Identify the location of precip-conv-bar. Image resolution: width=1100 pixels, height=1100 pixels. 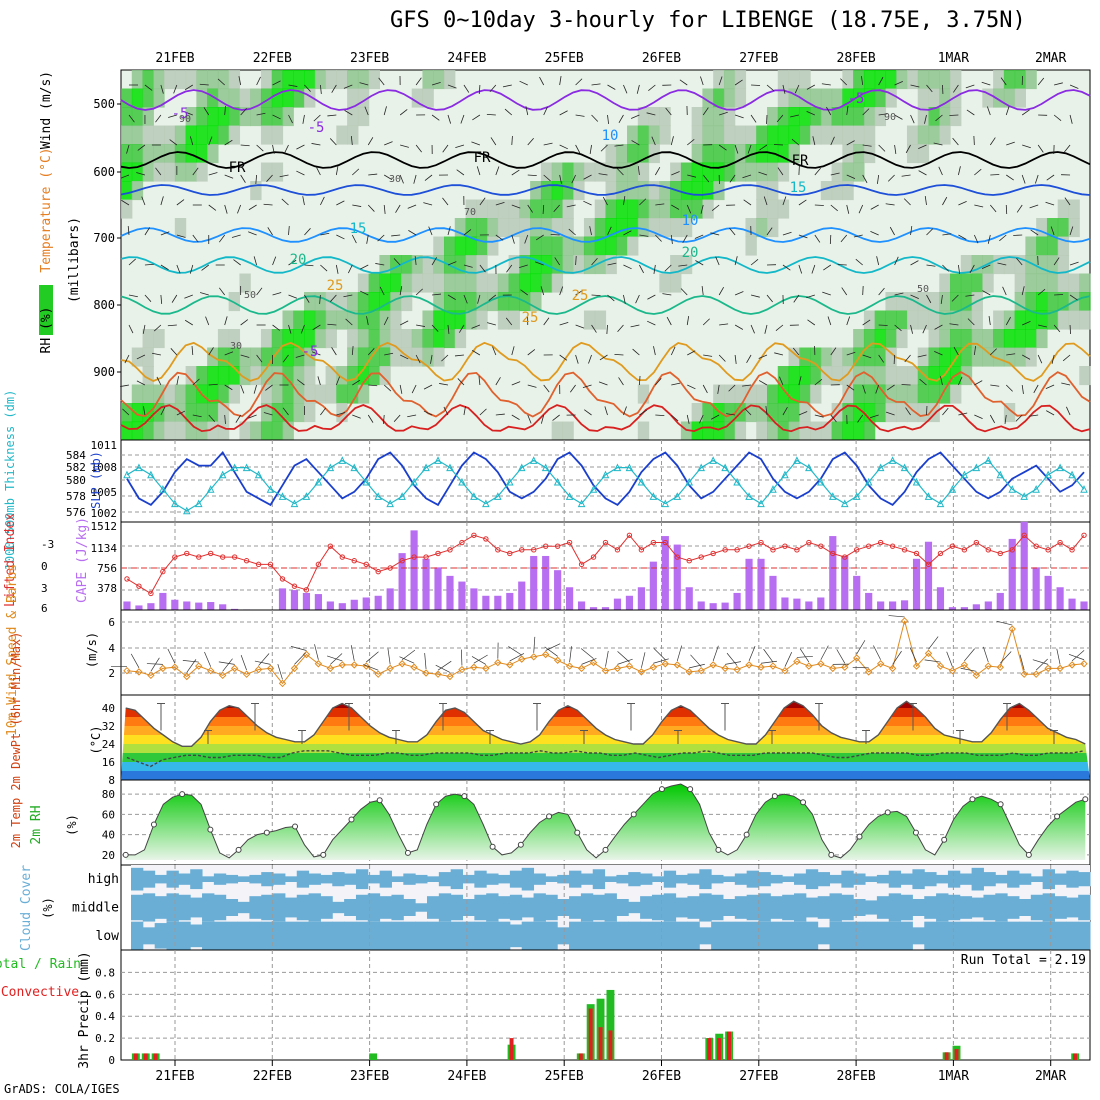
(719, 1049).